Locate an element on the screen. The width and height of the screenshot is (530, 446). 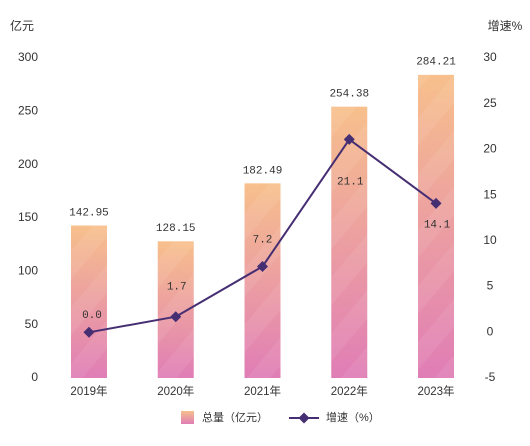
growth-point-2023 is located at coordinates (436, 203).